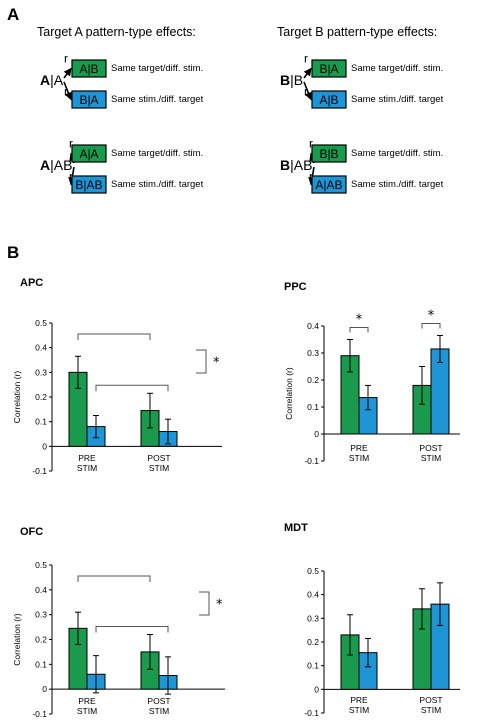  I want to click on source-pattern-label: B|B, so click(291, 80).